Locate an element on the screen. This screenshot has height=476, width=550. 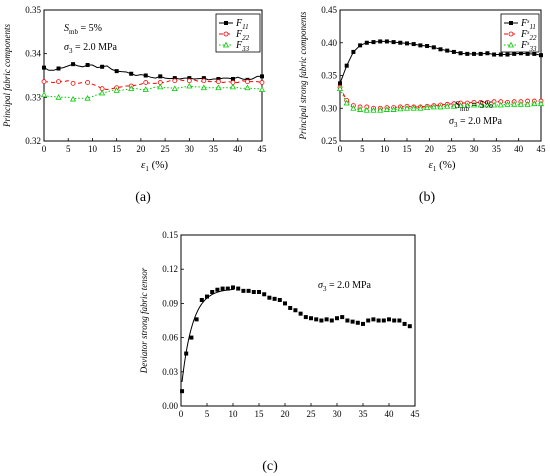
series-line is located at coordinates (152, 72).